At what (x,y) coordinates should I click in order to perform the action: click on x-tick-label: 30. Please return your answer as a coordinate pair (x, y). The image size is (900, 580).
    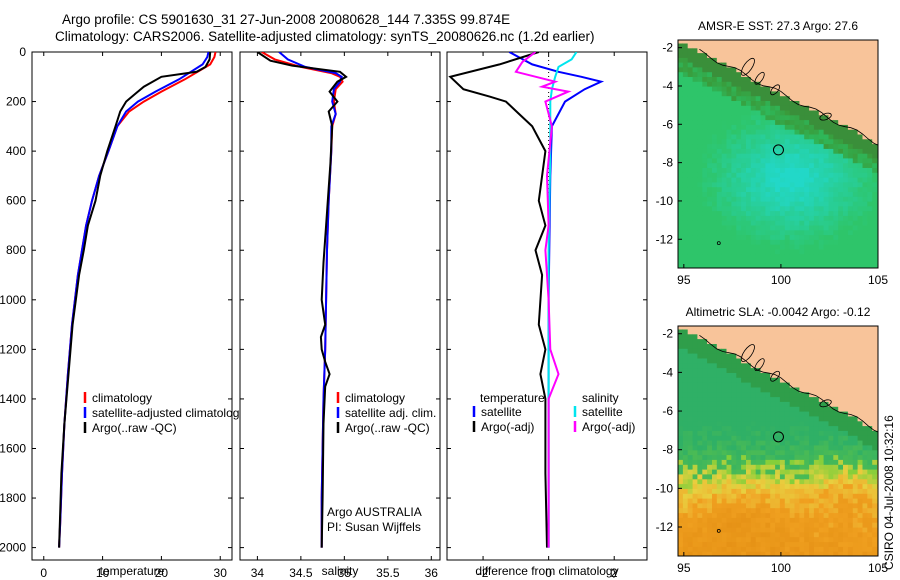
    Looking at the image, I should click on (221, 573).